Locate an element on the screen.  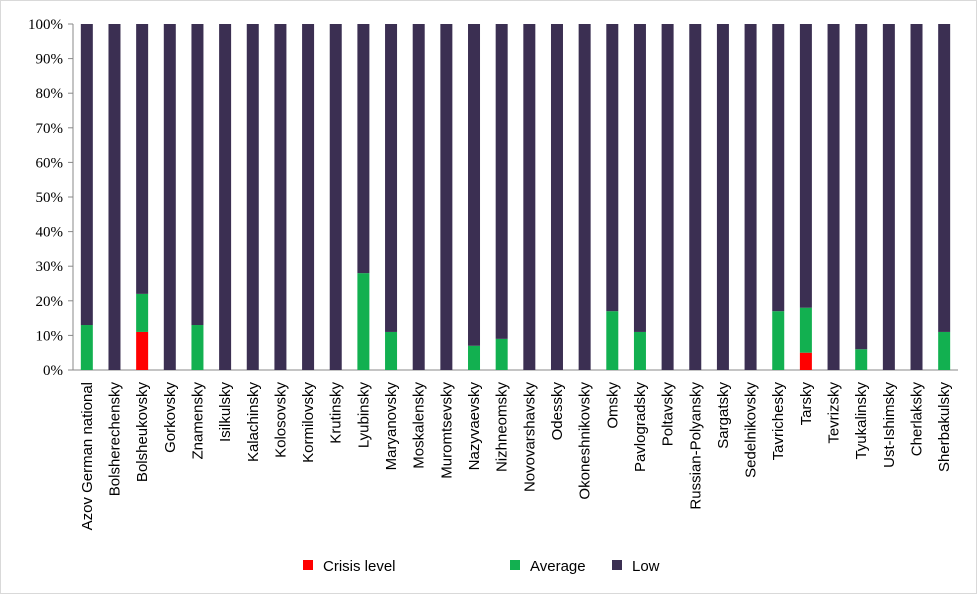
x-tick-label: Pavlogradsky is located at coordinates (640, 427).